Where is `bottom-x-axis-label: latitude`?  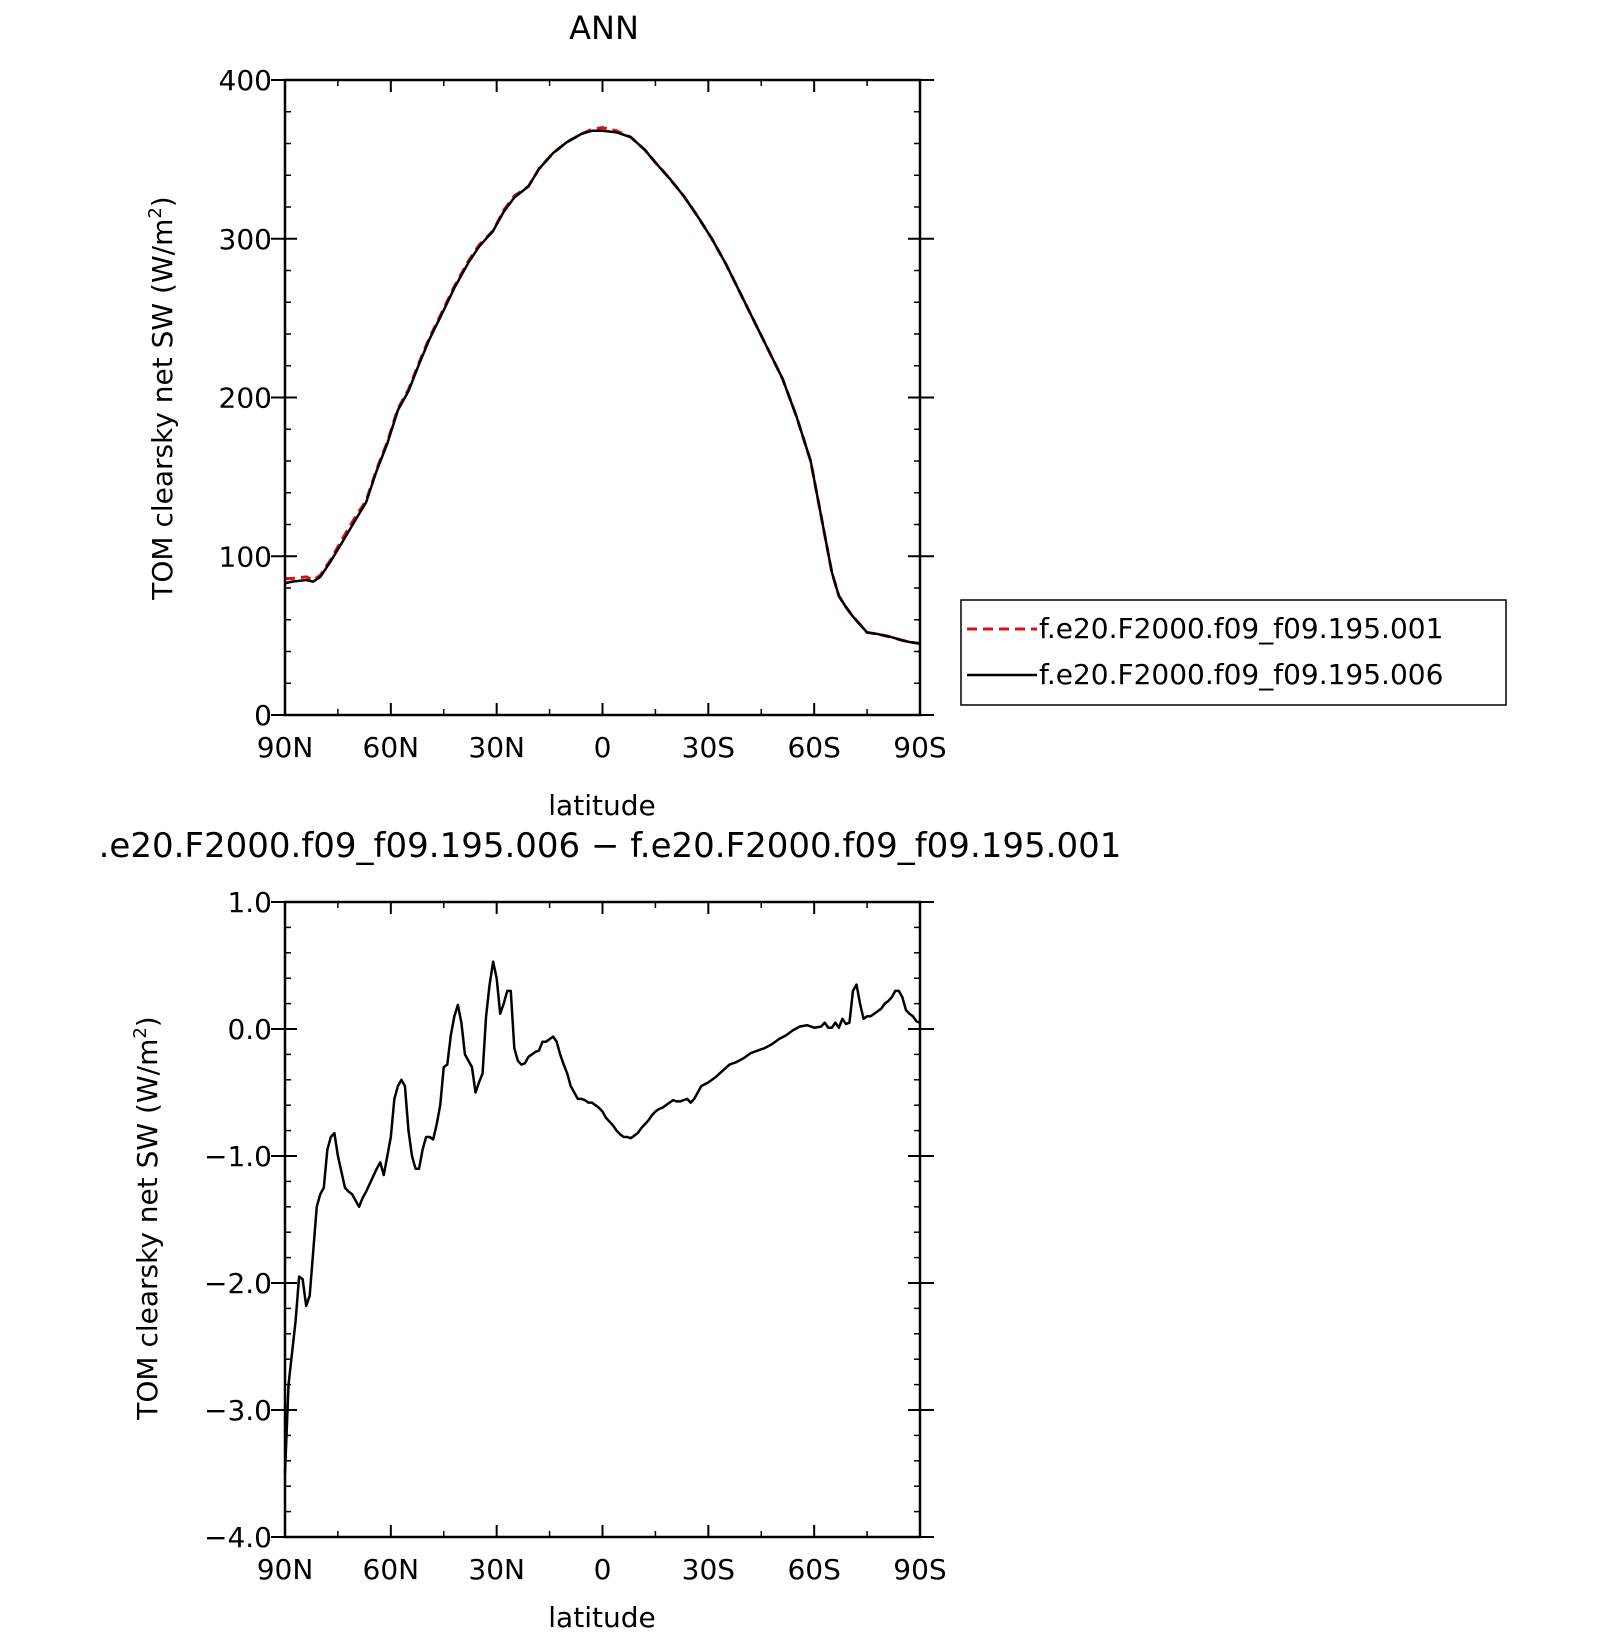 bottom-x-axis-label: latitude is located at coordinates (601, 1617).